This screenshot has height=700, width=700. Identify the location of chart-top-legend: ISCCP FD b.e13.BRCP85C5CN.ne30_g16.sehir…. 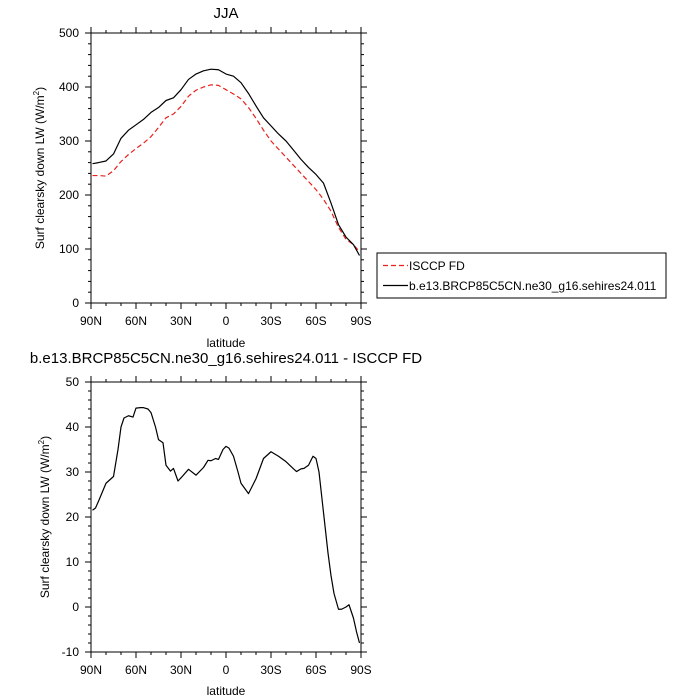
(521, 275).